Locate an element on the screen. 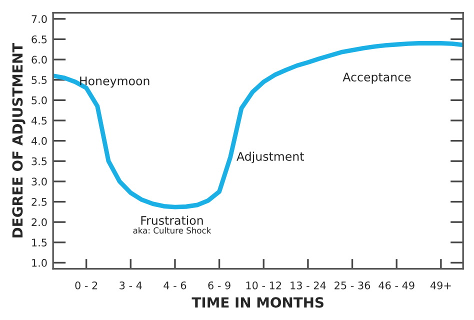 Image resolution: width=474 pixels, height=320 pixels. x-tick-label: 10 - 12 is located at coordinates (264, 285).